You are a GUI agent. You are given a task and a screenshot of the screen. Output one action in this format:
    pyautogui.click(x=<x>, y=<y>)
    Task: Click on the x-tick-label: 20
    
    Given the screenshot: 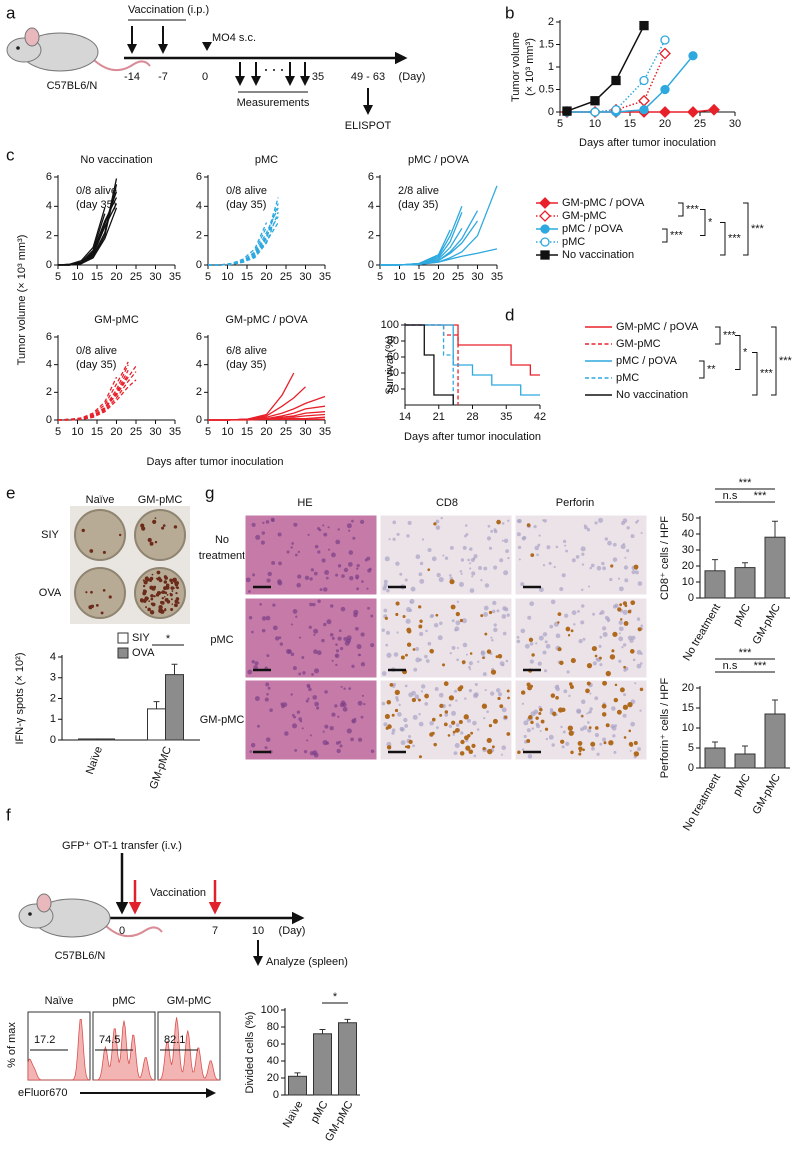 What is the action you would take?
    pyautogui.click(x=266, y=277)
    